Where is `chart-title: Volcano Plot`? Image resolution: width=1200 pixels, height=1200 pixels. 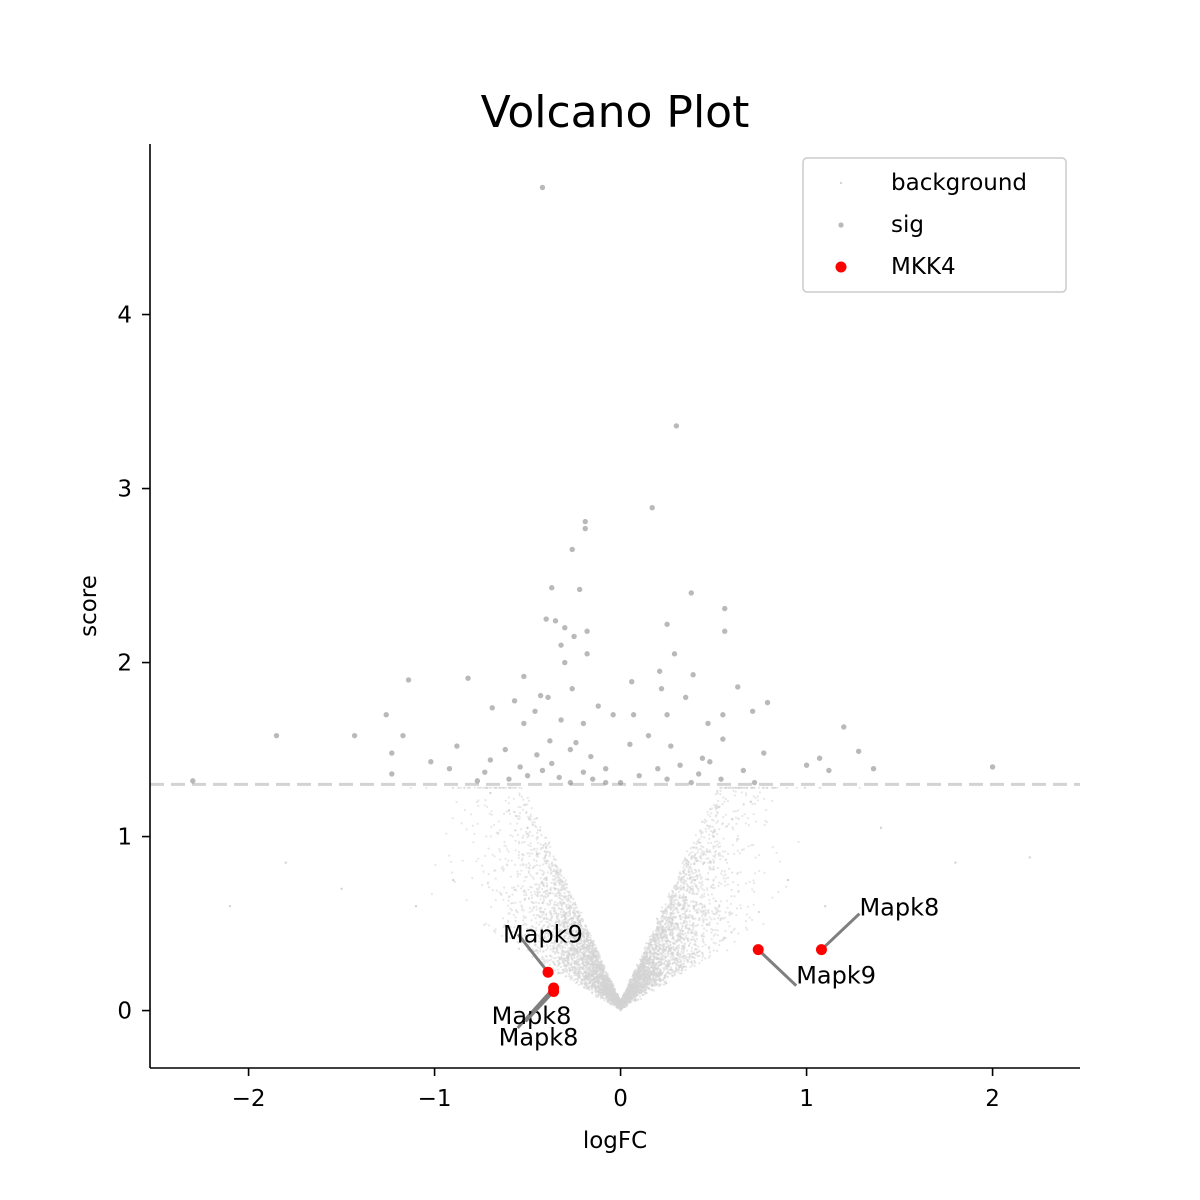
chart-title: Volcano Plot is located at coordinates (615, 112).